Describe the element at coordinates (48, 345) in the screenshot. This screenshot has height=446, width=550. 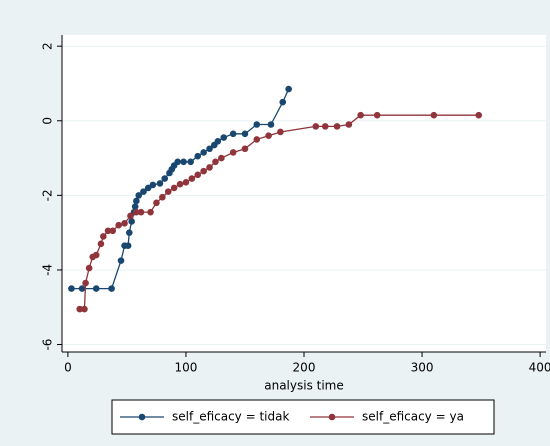
I see `y-tick-label: -6` at that location.